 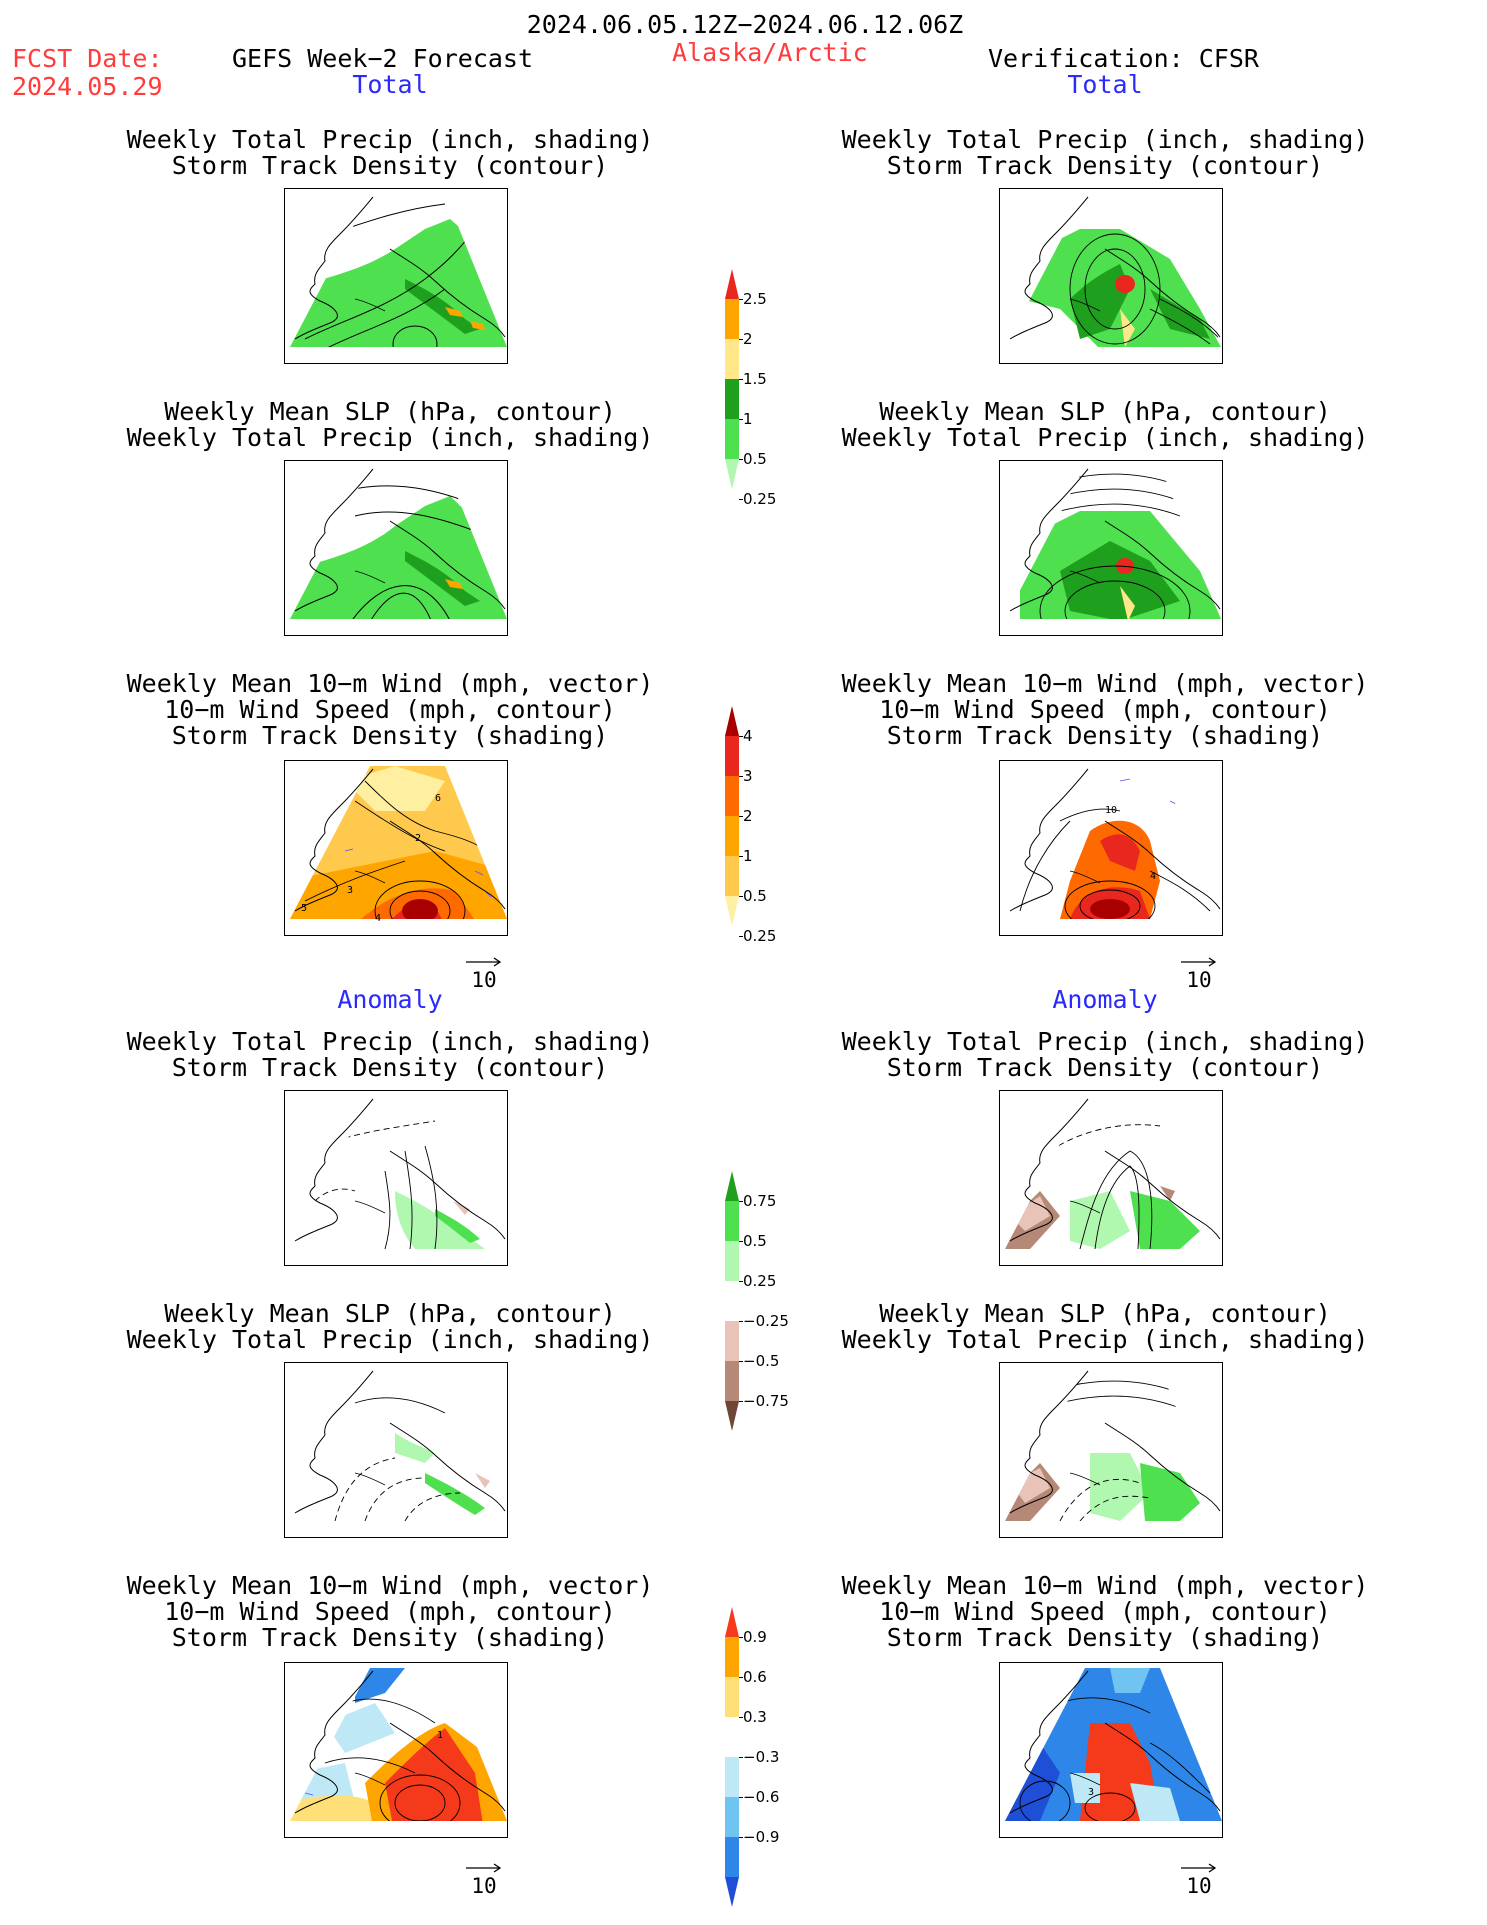 I want to click on title-l6-a: Weekly Mean 10−m Wind (mph, vector), so click(x=390, y=1585).